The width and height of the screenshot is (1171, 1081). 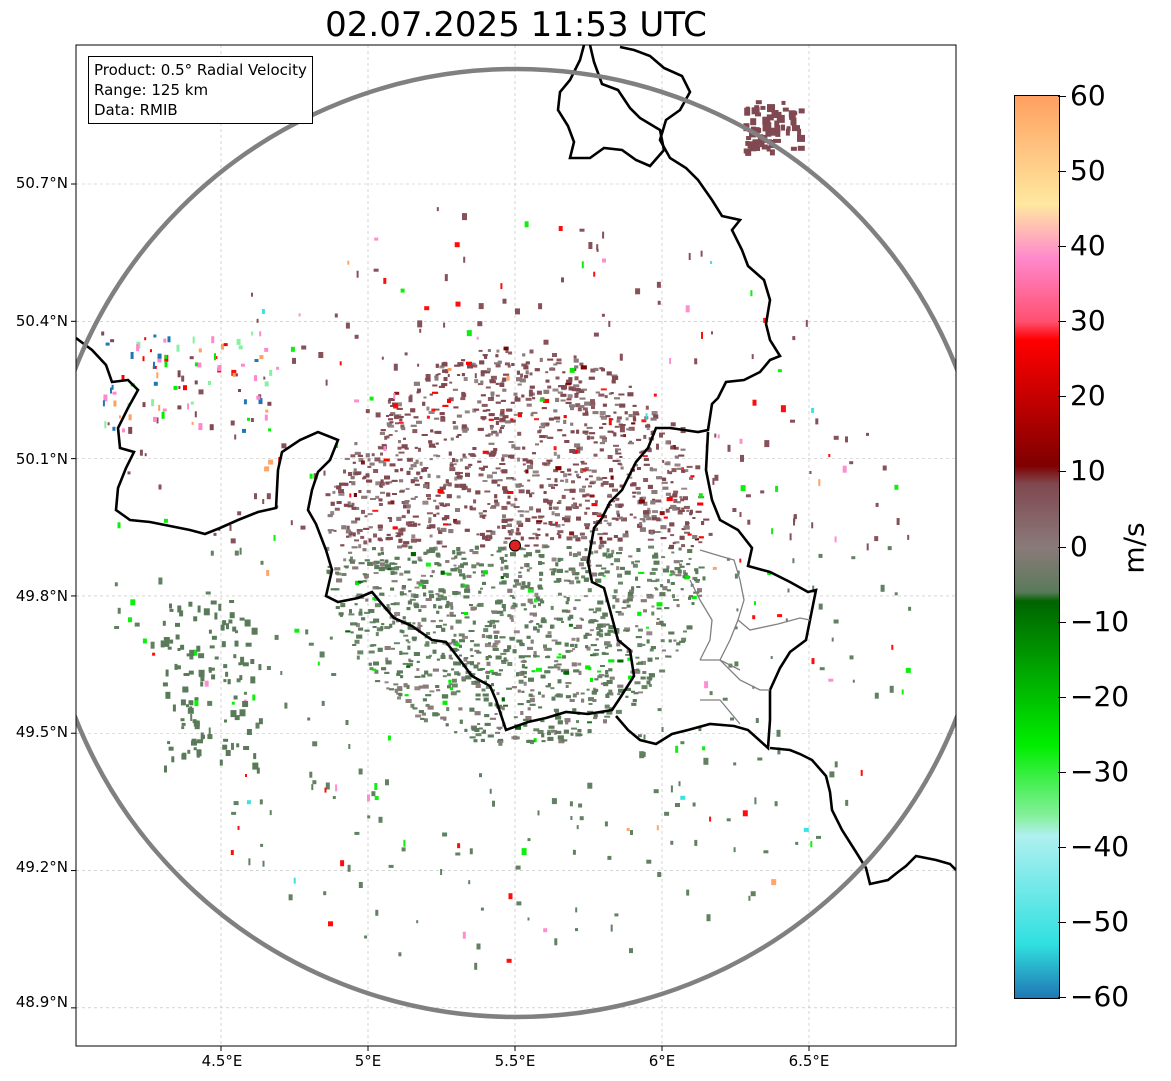 I want to click on border-luxembourg-east, so click(x=716, y=591).